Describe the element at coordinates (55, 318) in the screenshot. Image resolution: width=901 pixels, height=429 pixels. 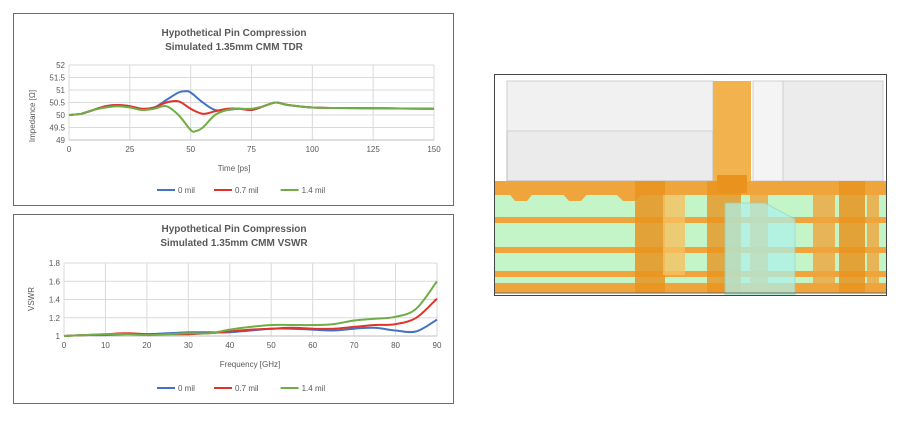
I see `y-tick-label: 1.2` at that location.